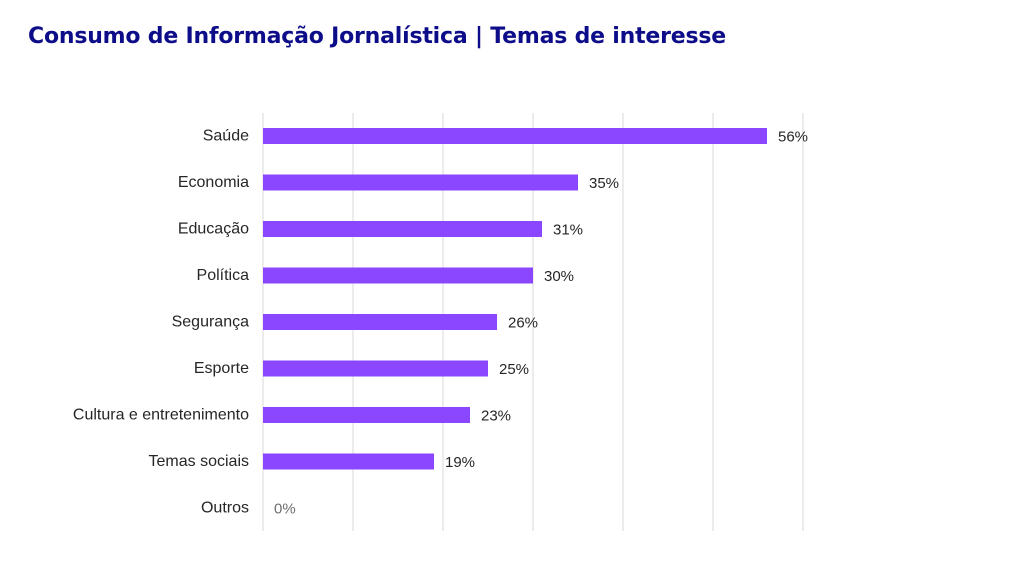 This screenshot has height=576, width=1024. What do you see at coordinates (793, 137) in the screenshot?
I see `value-label: 56%` at bounding box center [793, 137].